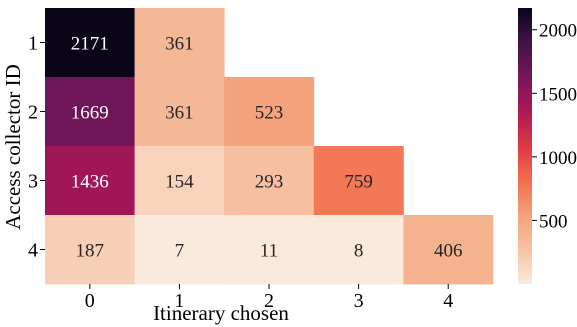 The width and height of the screenshot is (577, 327). I want to click on cell-value-label: 1436, so click(90, 182).